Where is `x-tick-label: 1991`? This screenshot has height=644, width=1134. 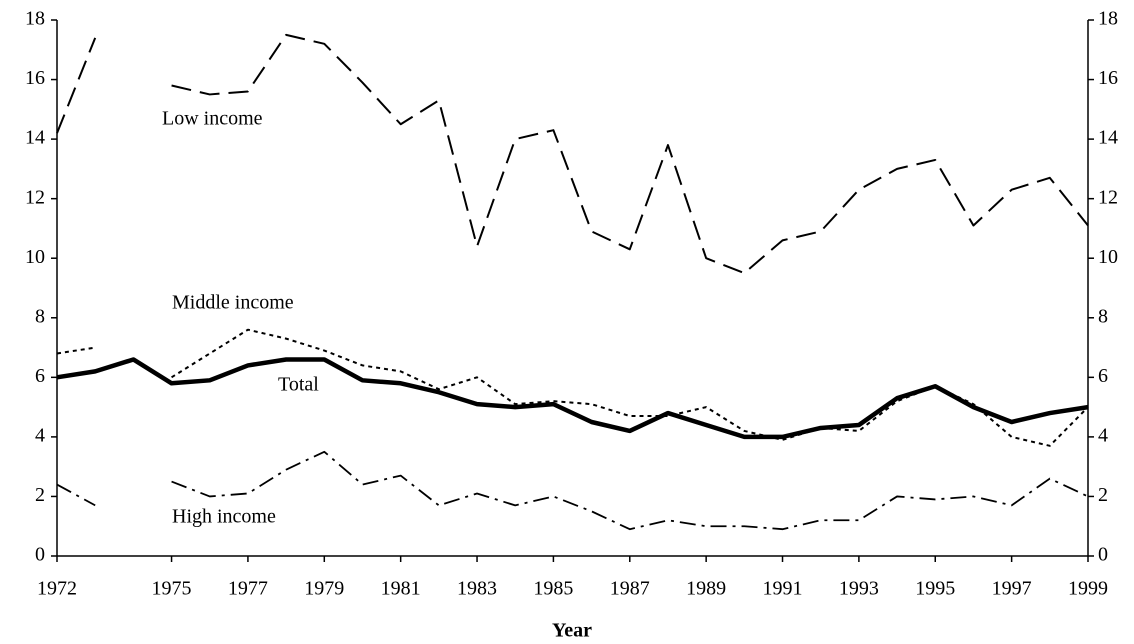 x-tick-label: 1991 is located at coordinates (783, 589).